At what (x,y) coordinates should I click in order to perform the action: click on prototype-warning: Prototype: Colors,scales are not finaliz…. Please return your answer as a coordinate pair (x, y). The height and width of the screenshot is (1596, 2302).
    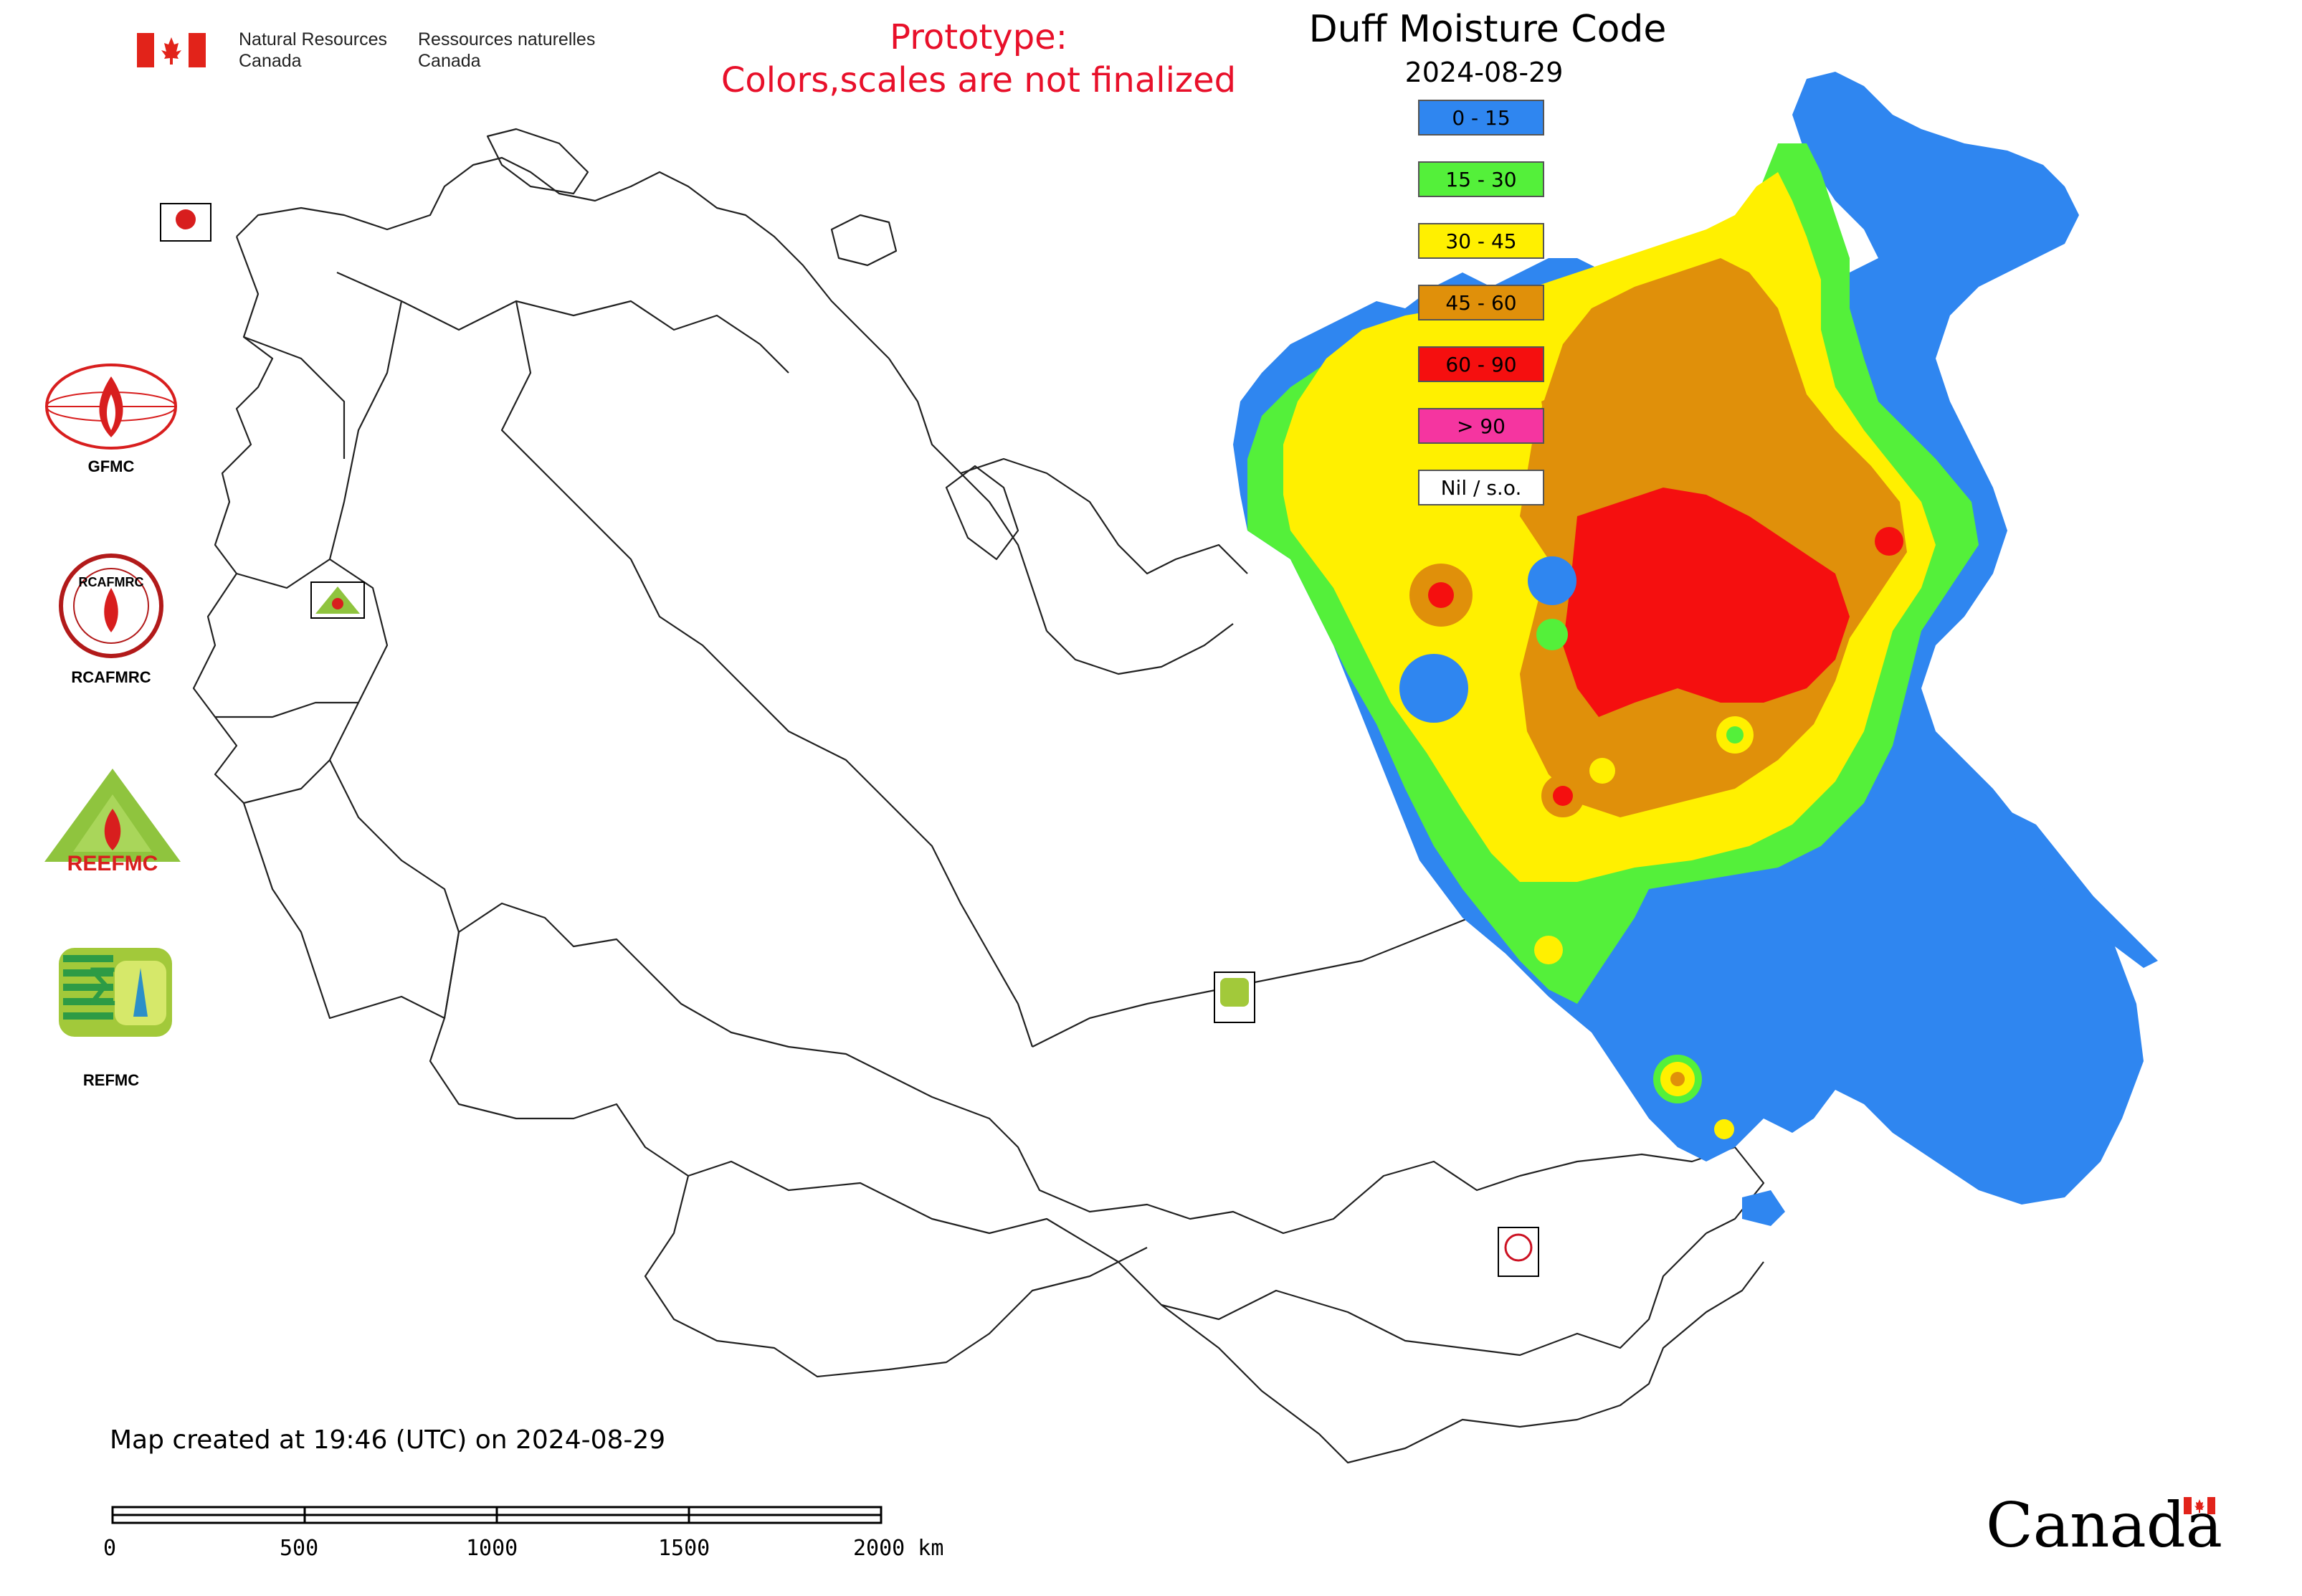
    Looking at the image, I should click on (979, 59).